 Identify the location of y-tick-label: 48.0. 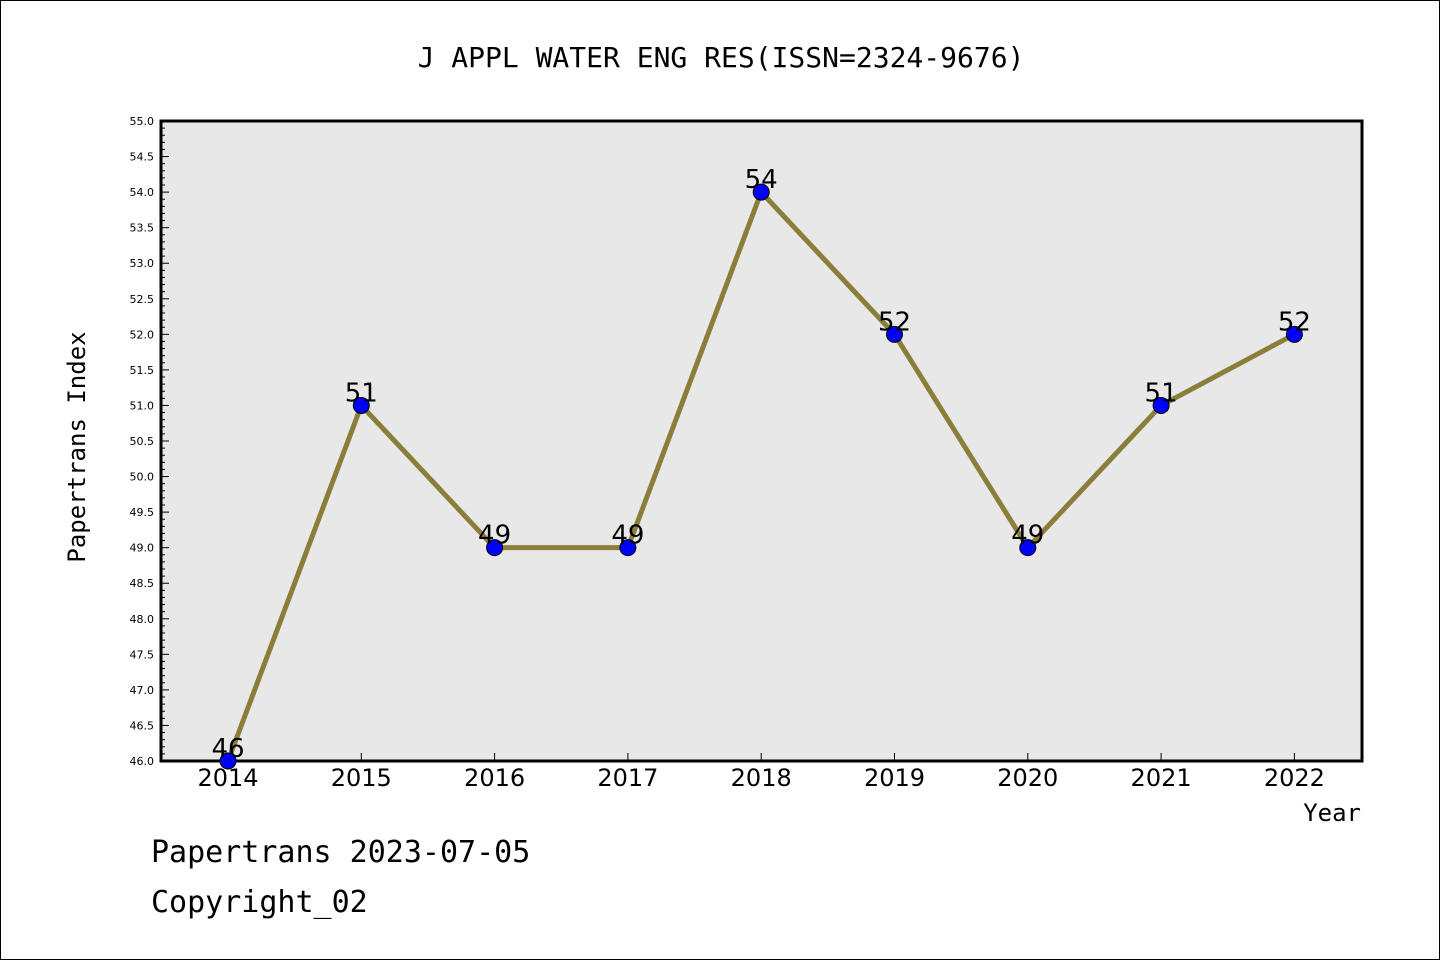
(142, 619).